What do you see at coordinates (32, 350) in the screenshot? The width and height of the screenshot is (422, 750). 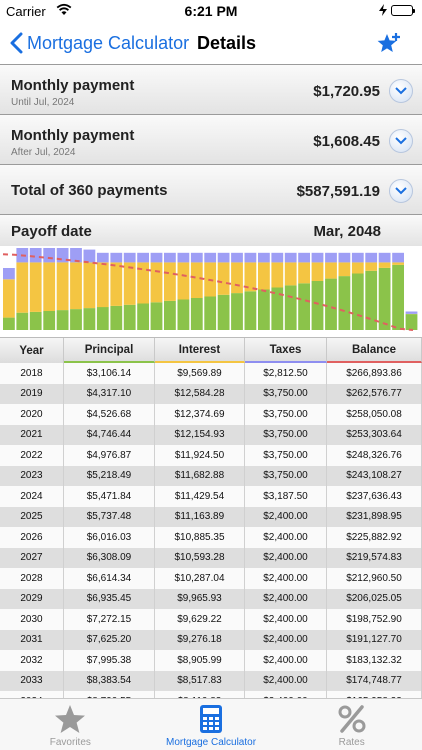 I see `column-header-year: Year` at bounding box center [32, 350].